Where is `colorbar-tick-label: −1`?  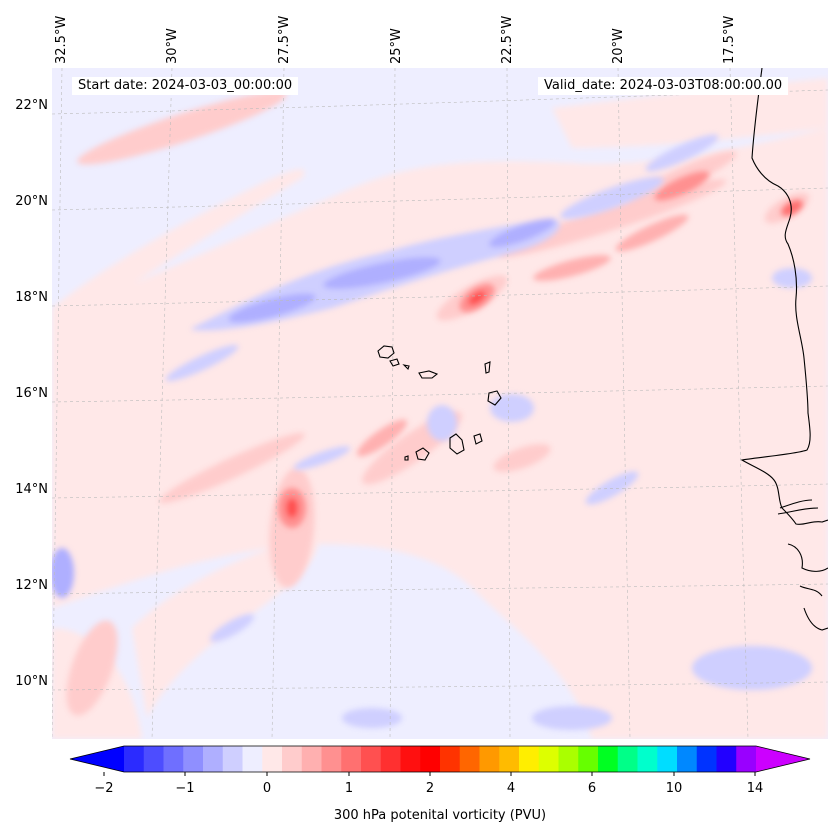 colorbar-tick-label: −1 is located at coordinates (185, 788).